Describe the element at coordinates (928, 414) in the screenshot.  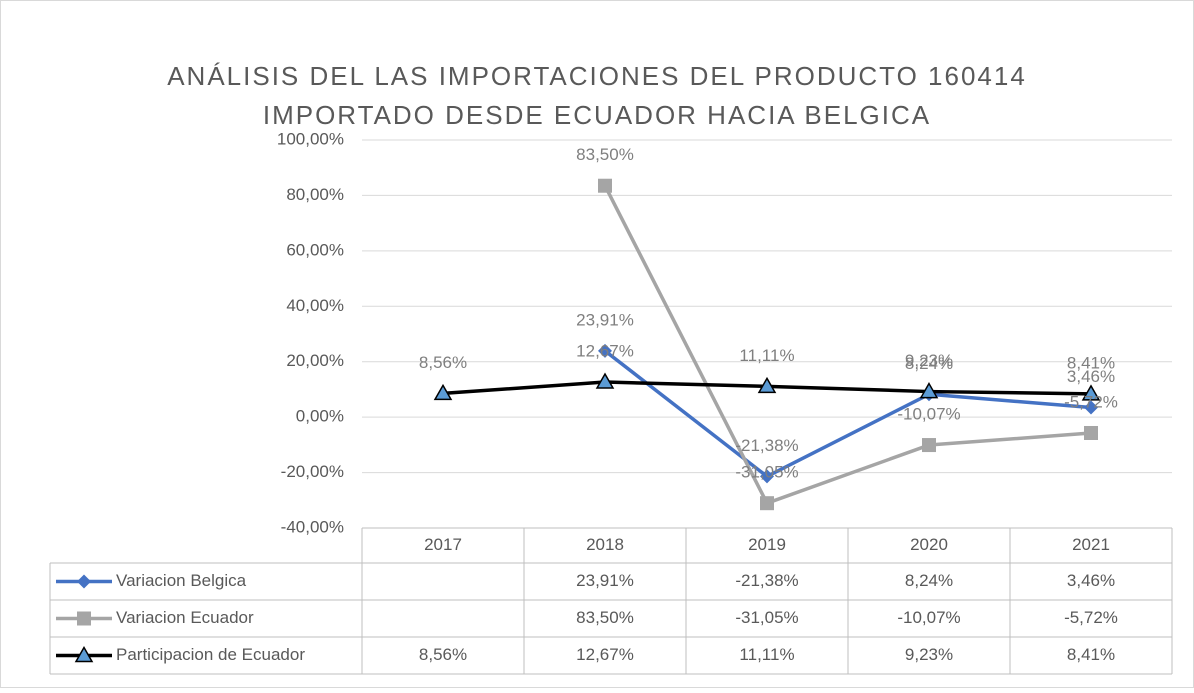
I see `data-label: -10,07%` at that location.